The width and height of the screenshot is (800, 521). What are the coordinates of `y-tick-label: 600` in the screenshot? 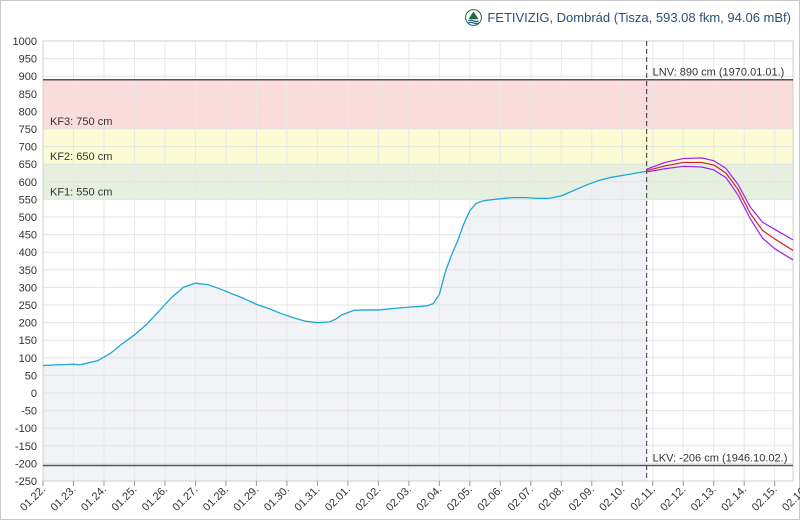 It's located at (28, 183).